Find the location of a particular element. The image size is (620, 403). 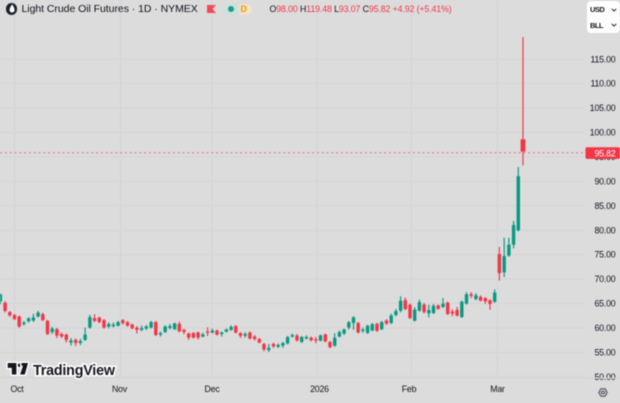

svg-text: 70.00 is located at coordinates (604, 279).